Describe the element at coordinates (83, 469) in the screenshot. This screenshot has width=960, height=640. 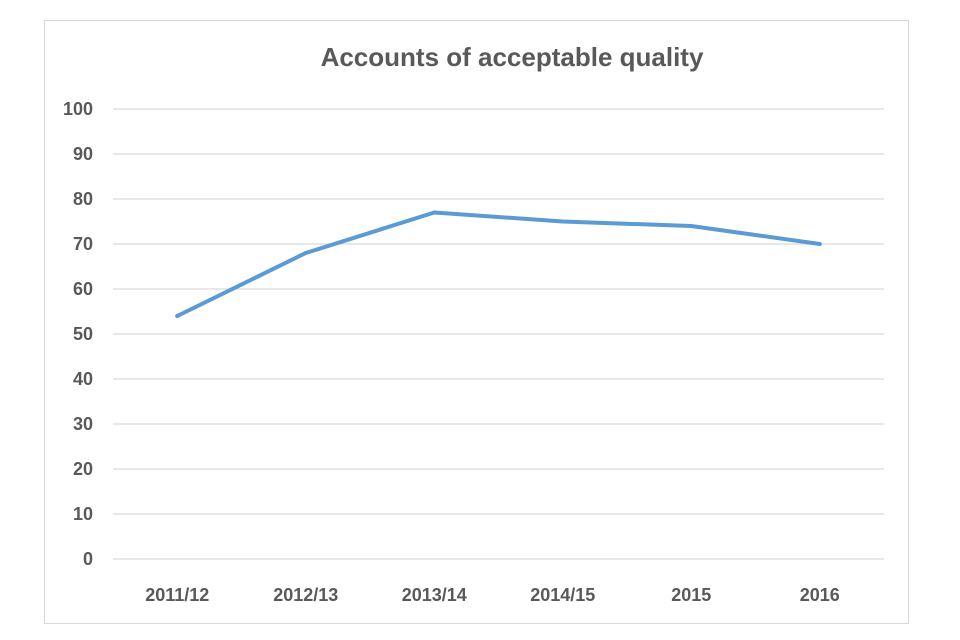
I see `y-tick-label: 20` at that location.